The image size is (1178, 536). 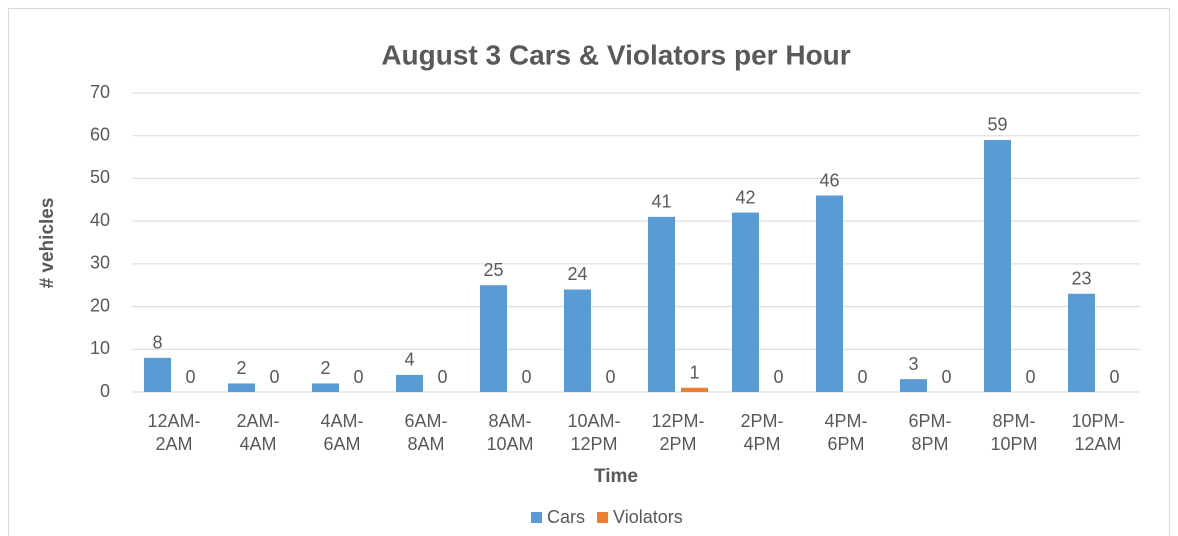 I want to click on y-tick-label: 0, so click(x=105, y=391).